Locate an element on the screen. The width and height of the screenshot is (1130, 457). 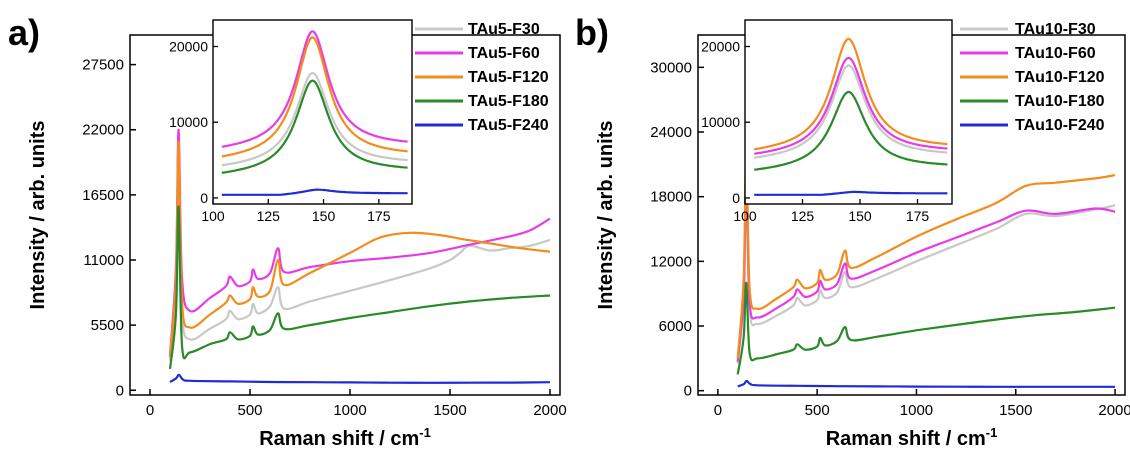
legend-entry: TAu5-F120 is located at coordinates (508, 77).